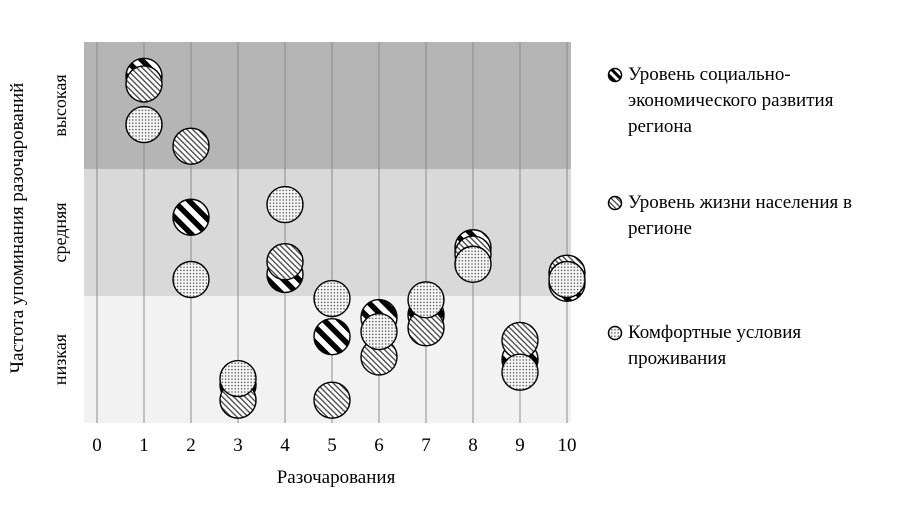  Describe the element at coordinates (285, 445) in the screenshot. I see `x-tick-label: 4` at that location.